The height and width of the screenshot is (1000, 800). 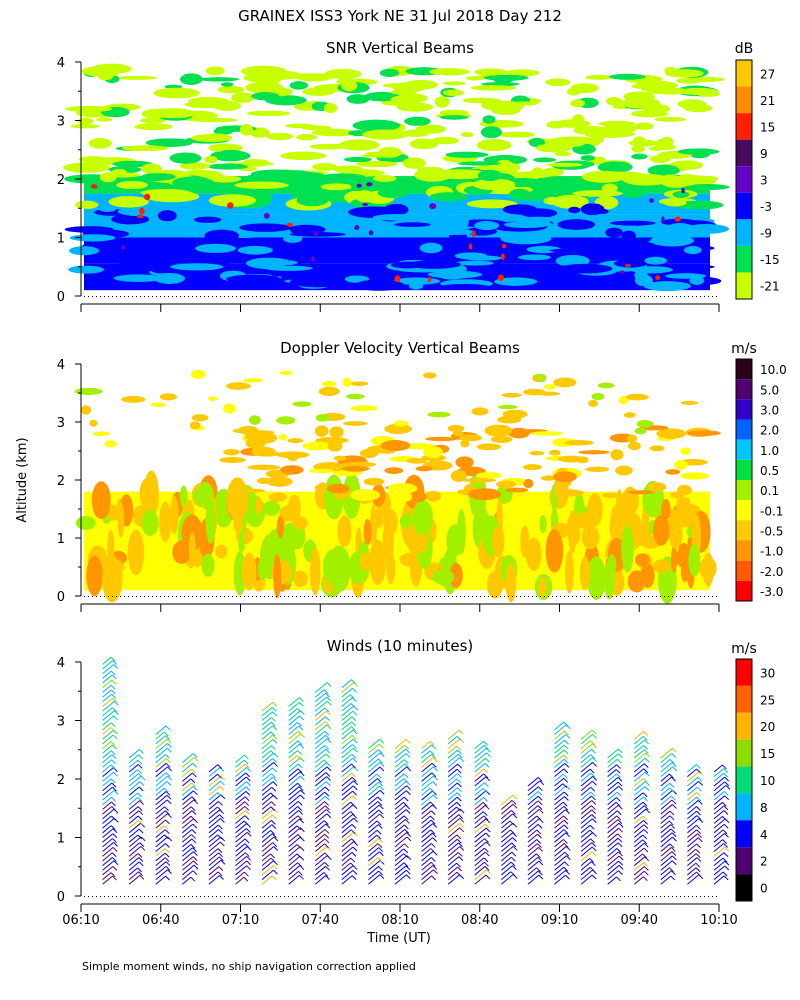 I want to click on colorbar-level-label: 10, so click(x=767, y=781).